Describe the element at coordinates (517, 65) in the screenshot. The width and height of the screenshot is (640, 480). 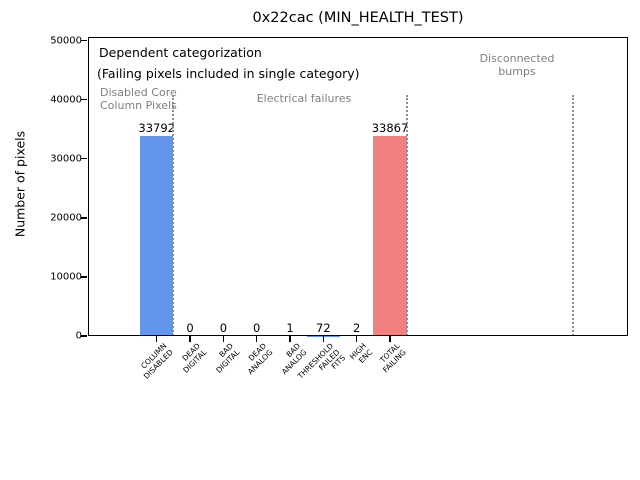
I see `region-disconnected-bumps: Disconnected bumps` at that location.